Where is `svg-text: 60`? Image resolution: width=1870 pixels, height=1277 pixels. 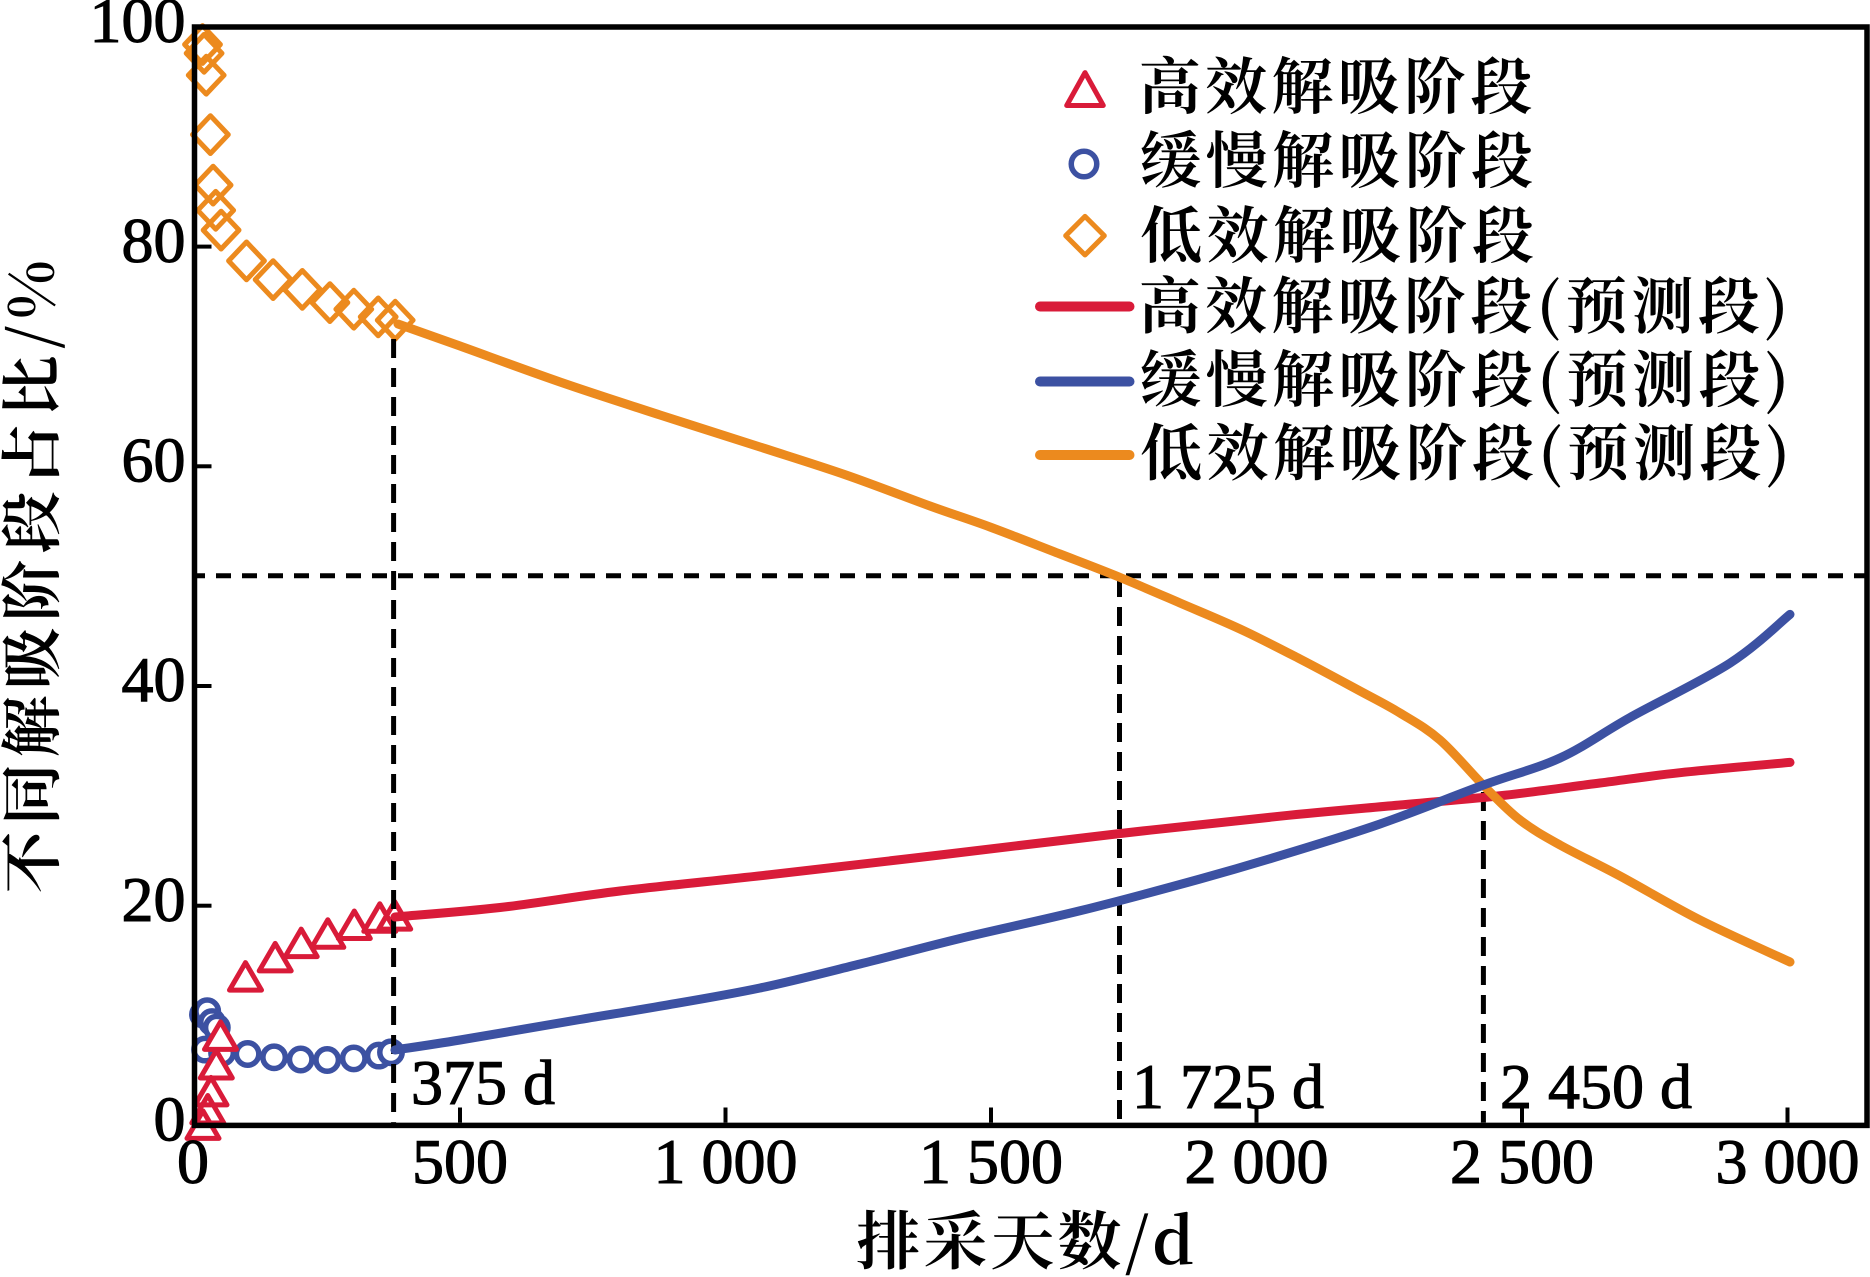 svg-text: 60 is located at coordinates (154, 460).